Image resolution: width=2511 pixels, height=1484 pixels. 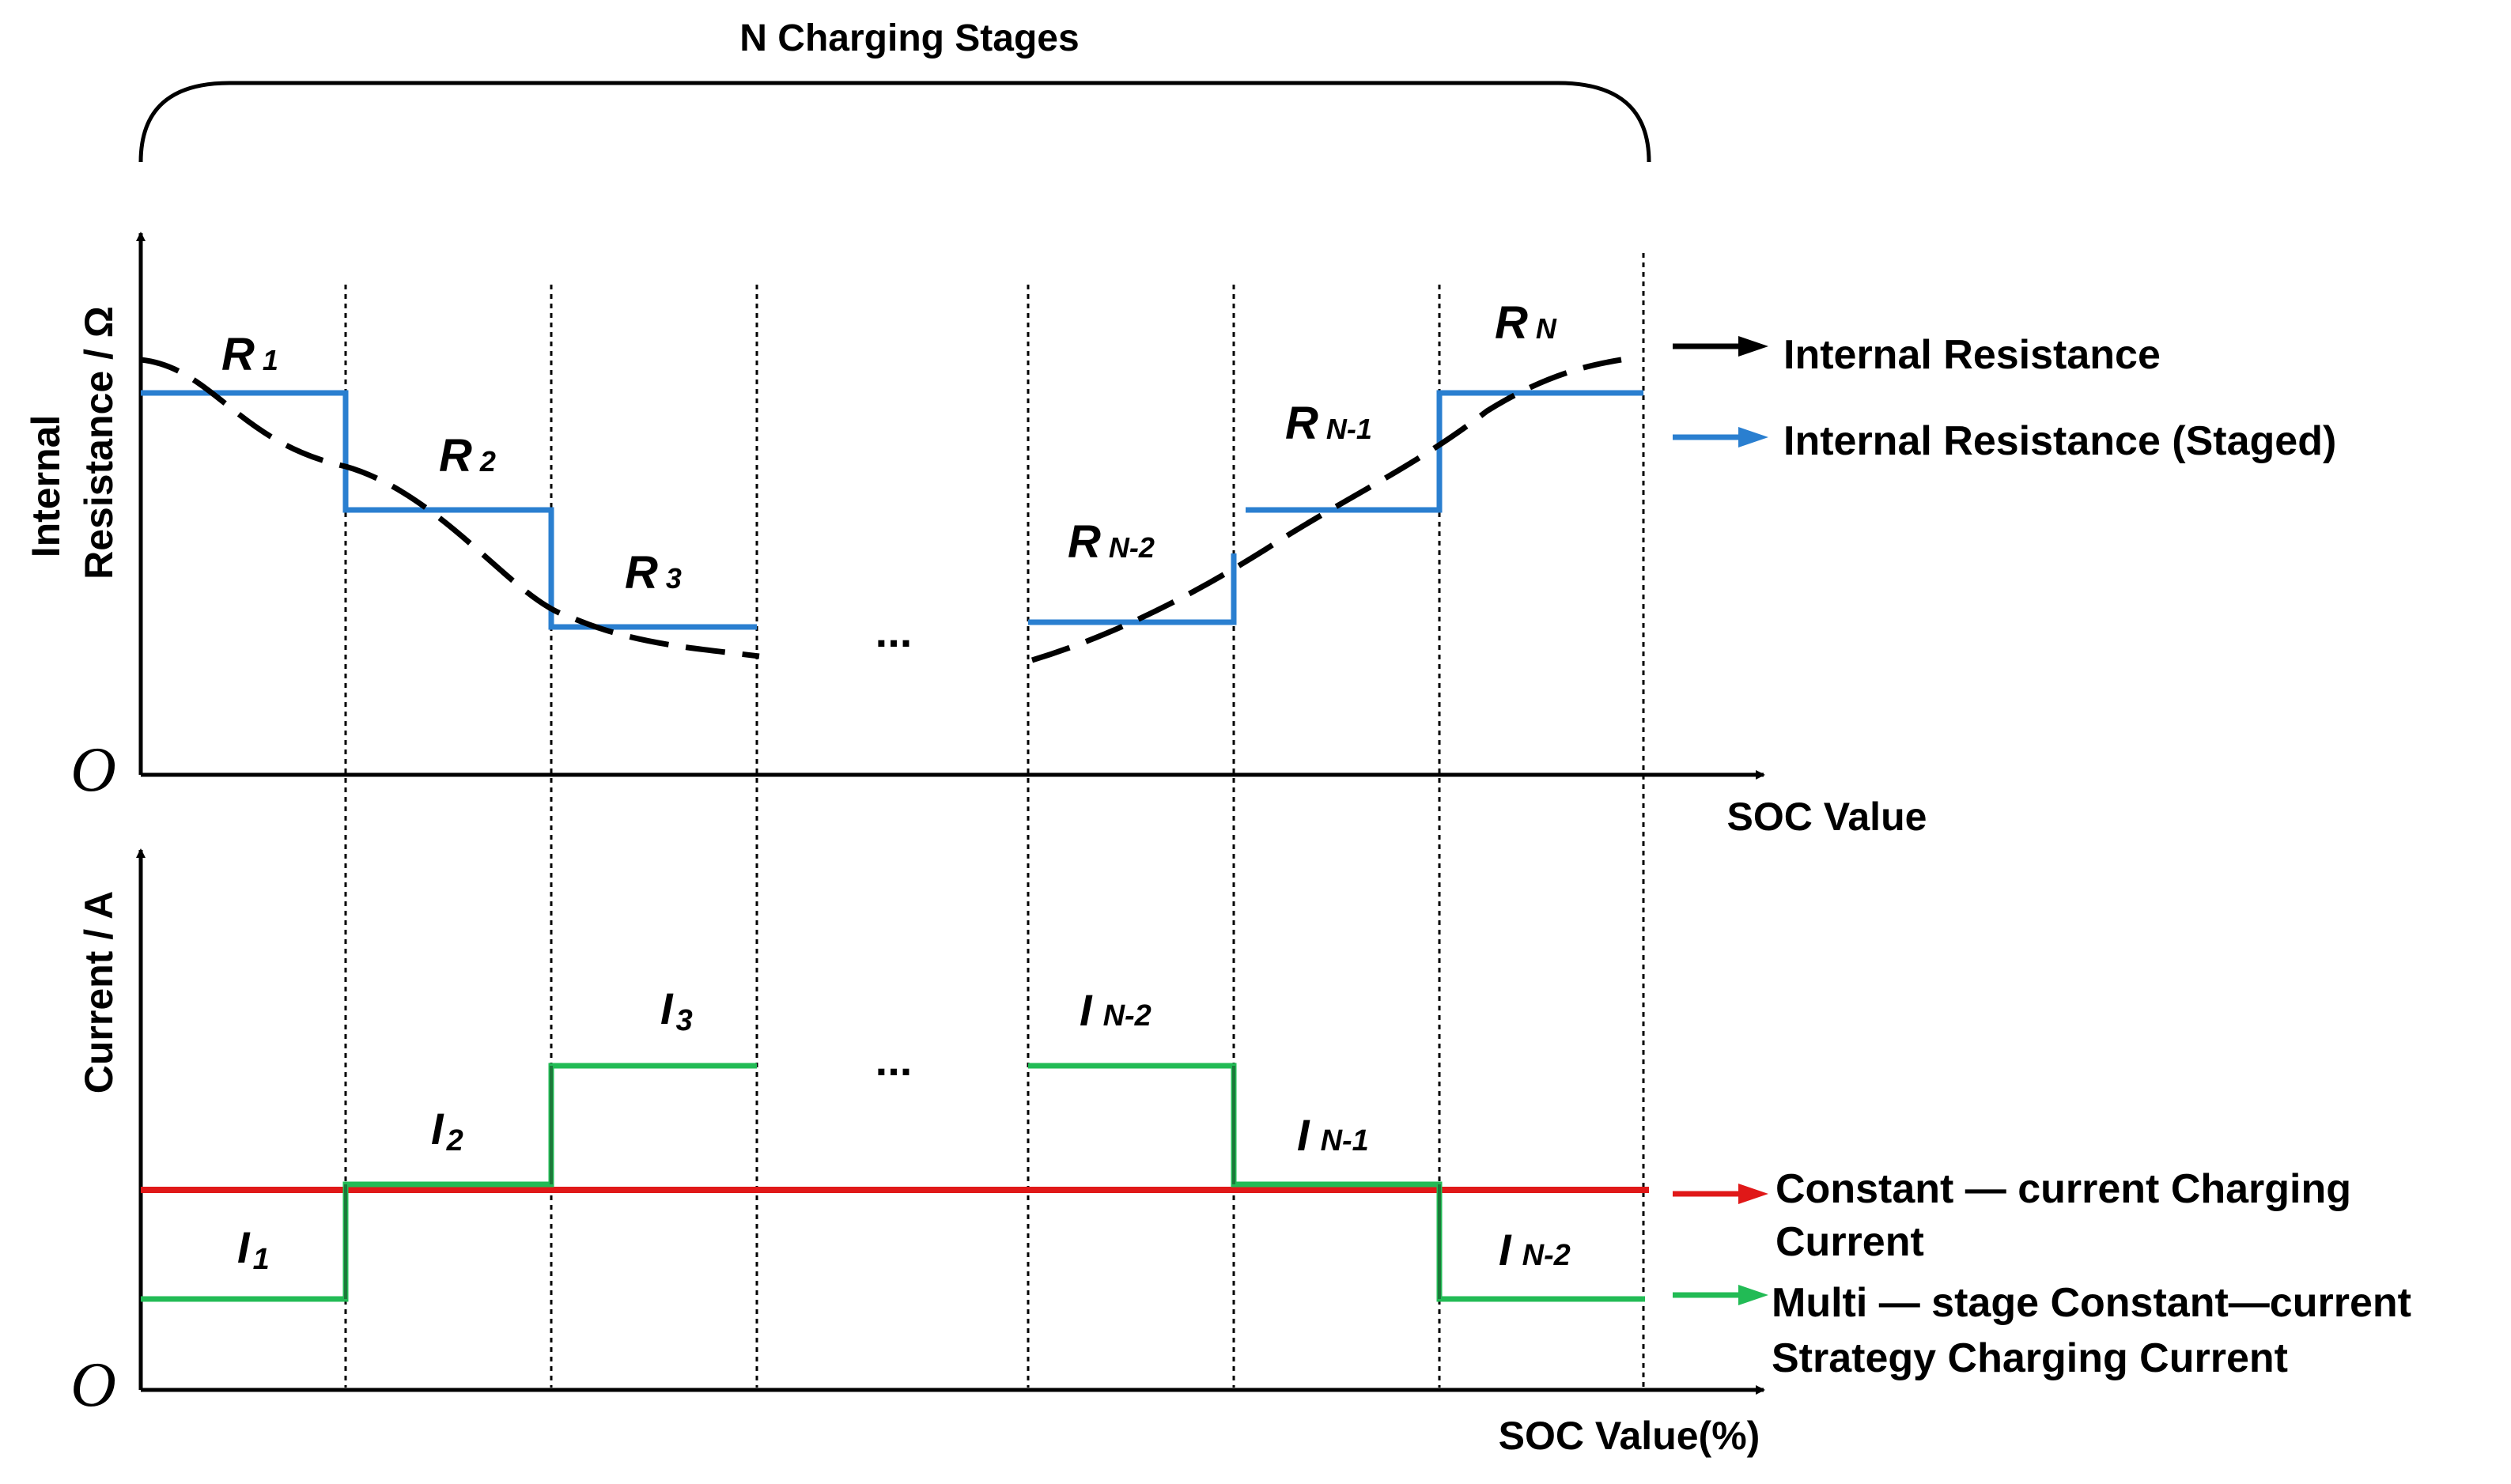 What do you see at coordinates (2059, 441) in the screenshot?
I see `legend-label-staged-resistance: Internal Resistance (Staged)` at bounding box center [2059, 441].